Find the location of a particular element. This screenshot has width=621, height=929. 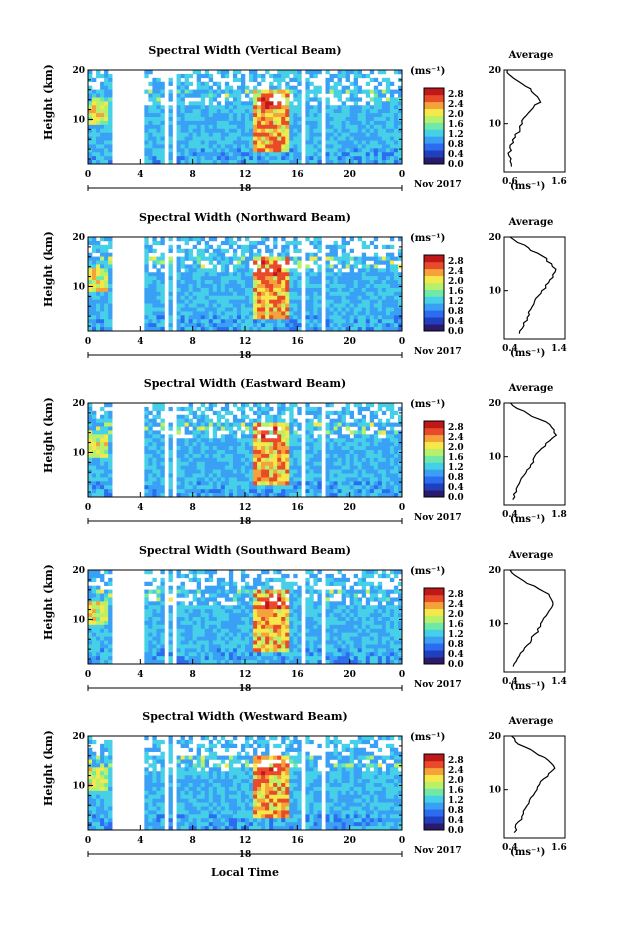

colorbar-unit-label: (ms⁻¹) is located at coordinates (428, 238).